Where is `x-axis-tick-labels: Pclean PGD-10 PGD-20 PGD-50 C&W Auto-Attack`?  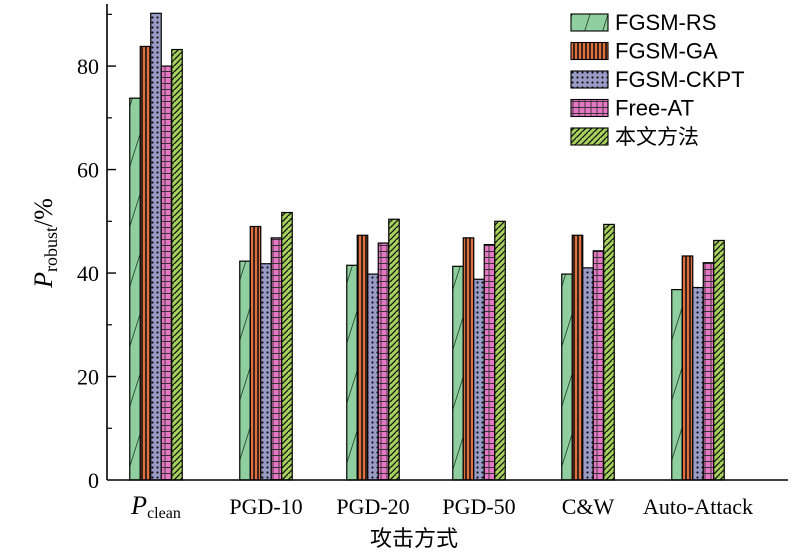
x-axis-tick-labels: Pclean PGD-10 PGD-20 PGD-50 C&W Auto-Attack is located at coordinates (441, 506).